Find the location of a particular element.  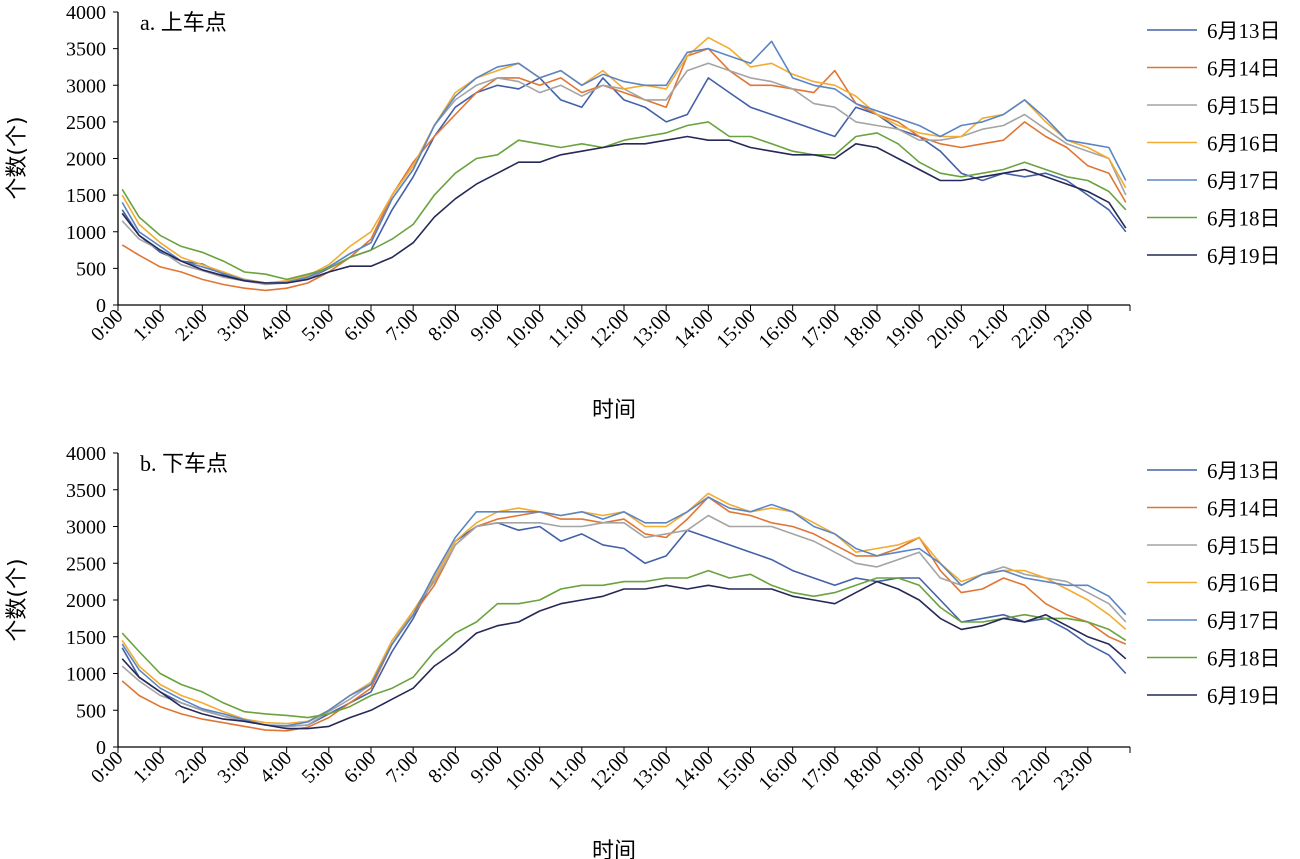

panel-title: a. 上车点 is located at coordinates (183, 22).